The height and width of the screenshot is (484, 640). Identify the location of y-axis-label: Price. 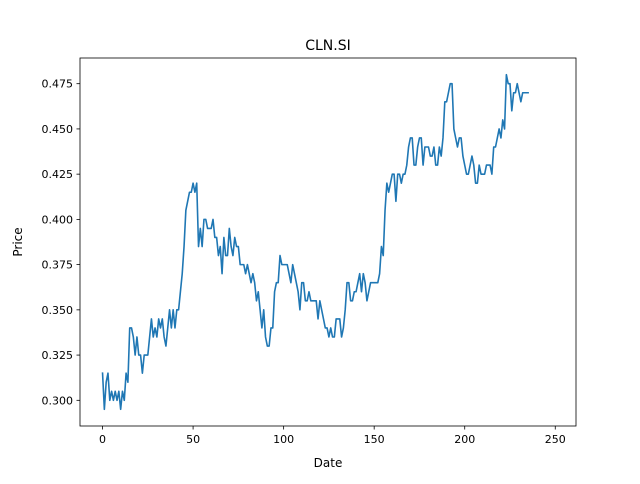
(18, 241).